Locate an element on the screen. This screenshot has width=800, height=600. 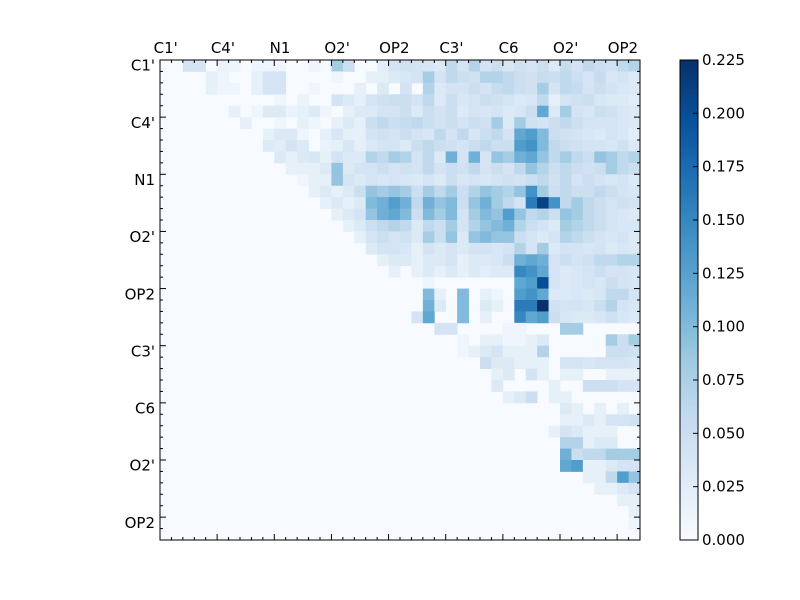
colorbar-tick-label: 0.075 is located at coordinates (723, 380).